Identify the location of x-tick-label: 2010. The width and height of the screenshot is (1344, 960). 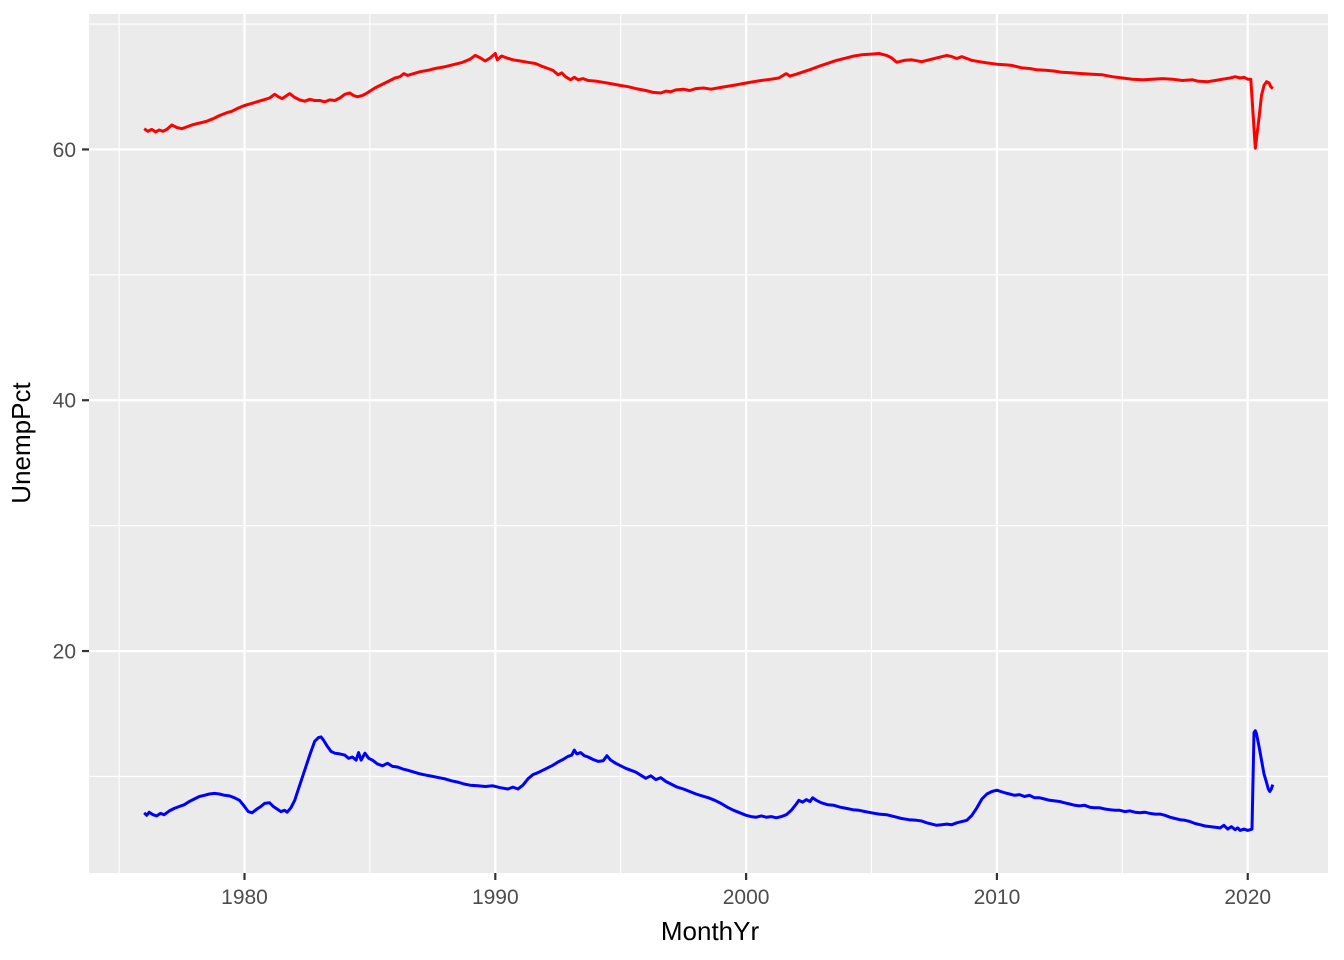
(997, 897).